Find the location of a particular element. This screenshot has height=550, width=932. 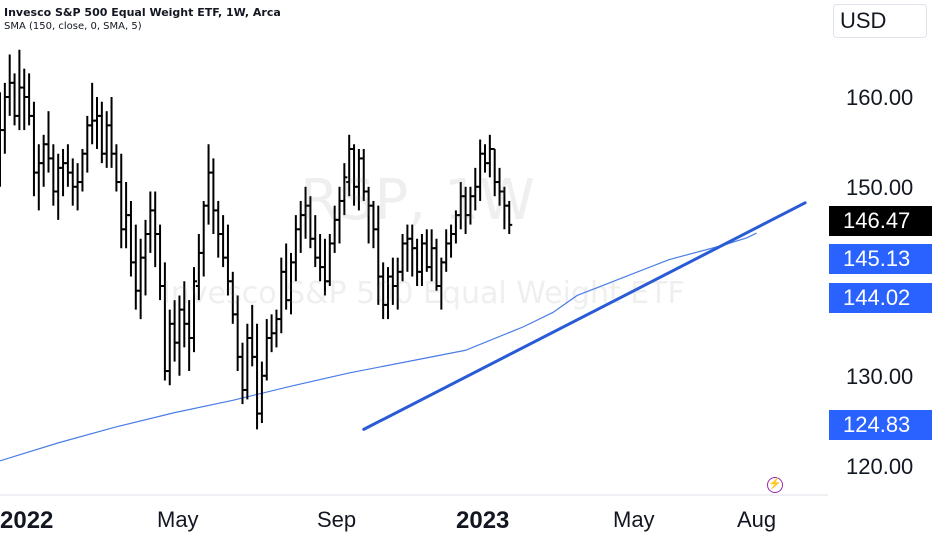

time-label-aug-2023: Aug is located at coordinates (757, 519).